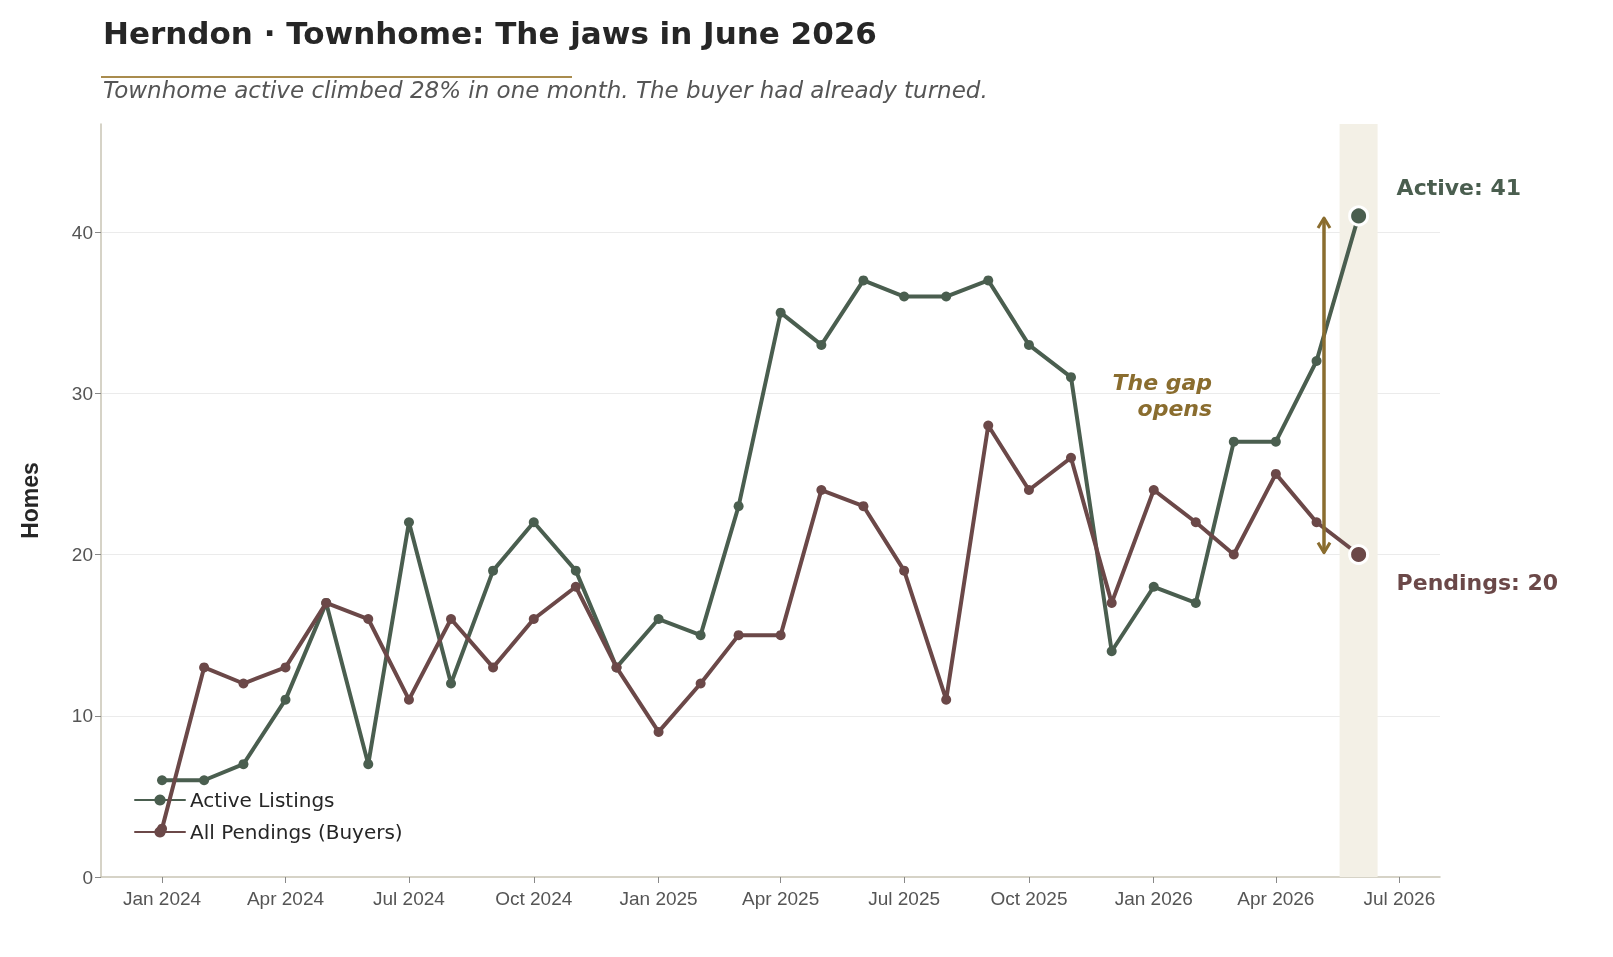  I want to click on x-tick-label: Oct 2024, so click(534, 898).